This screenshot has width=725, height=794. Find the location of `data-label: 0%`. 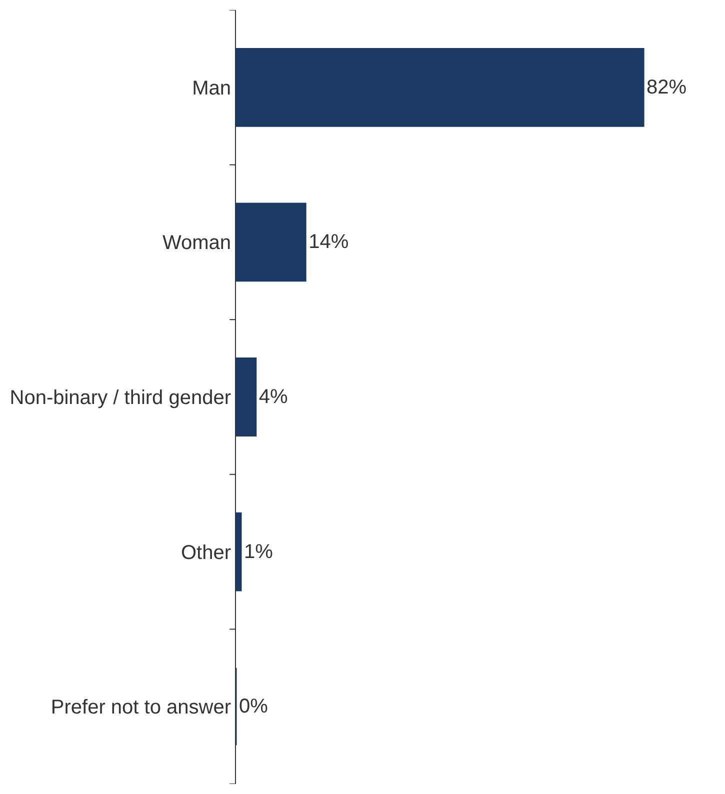

data-label: 0% is located at coordinates (253, 707).